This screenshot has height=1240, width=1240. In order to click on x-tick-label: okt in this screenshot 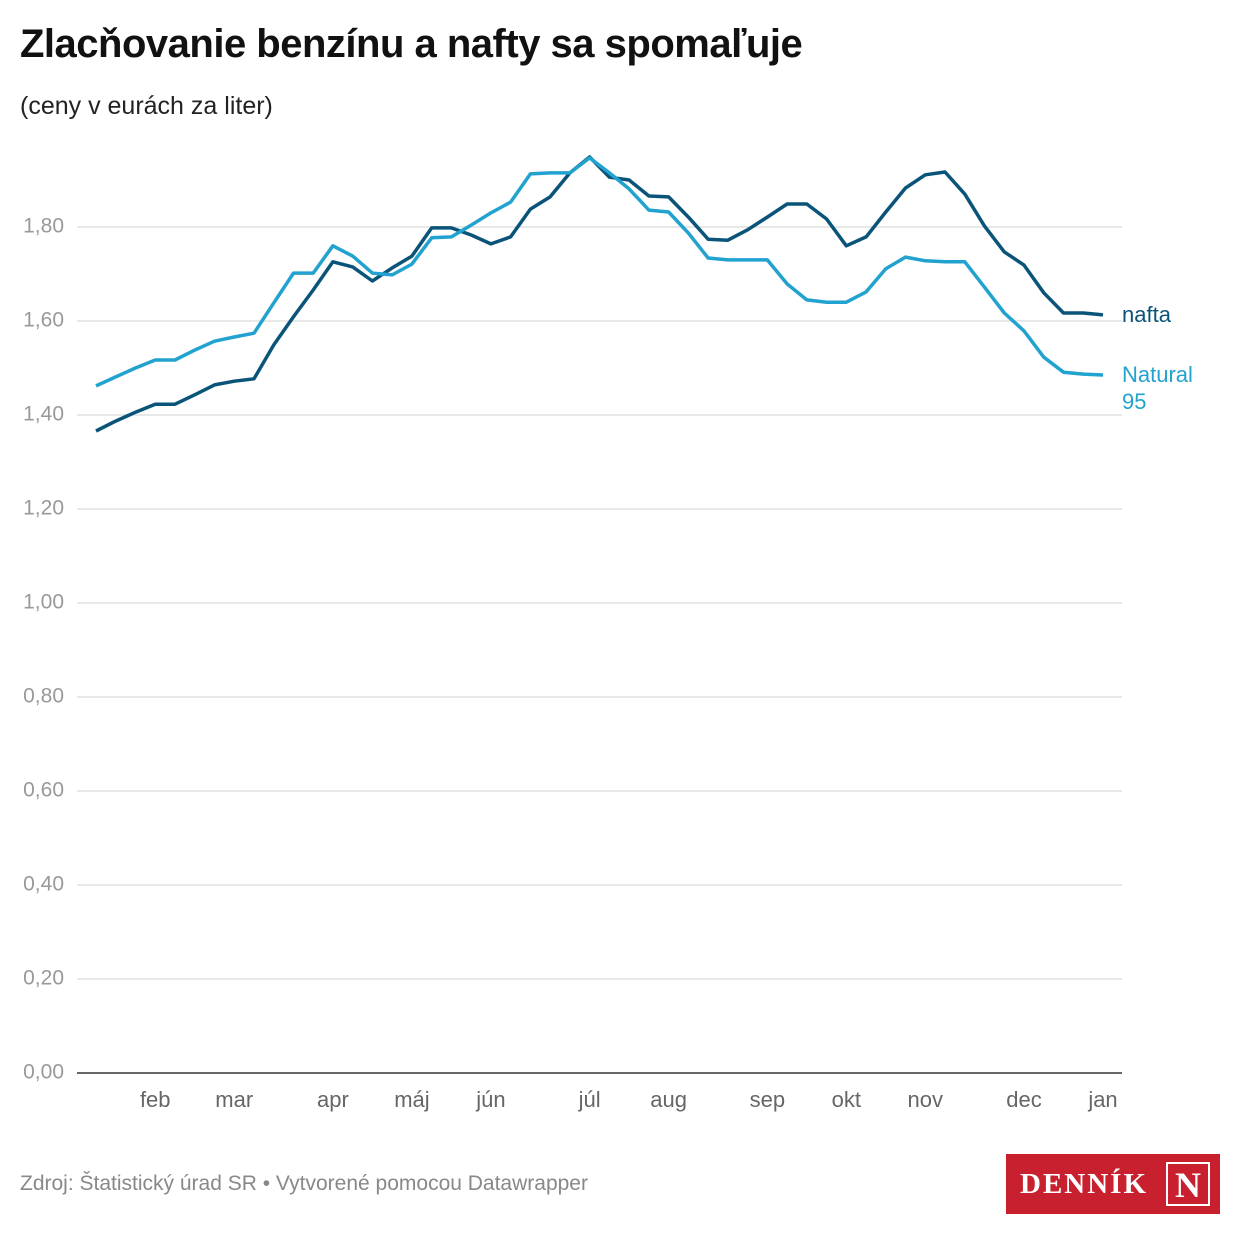, I will do `click(846, 1099)`.